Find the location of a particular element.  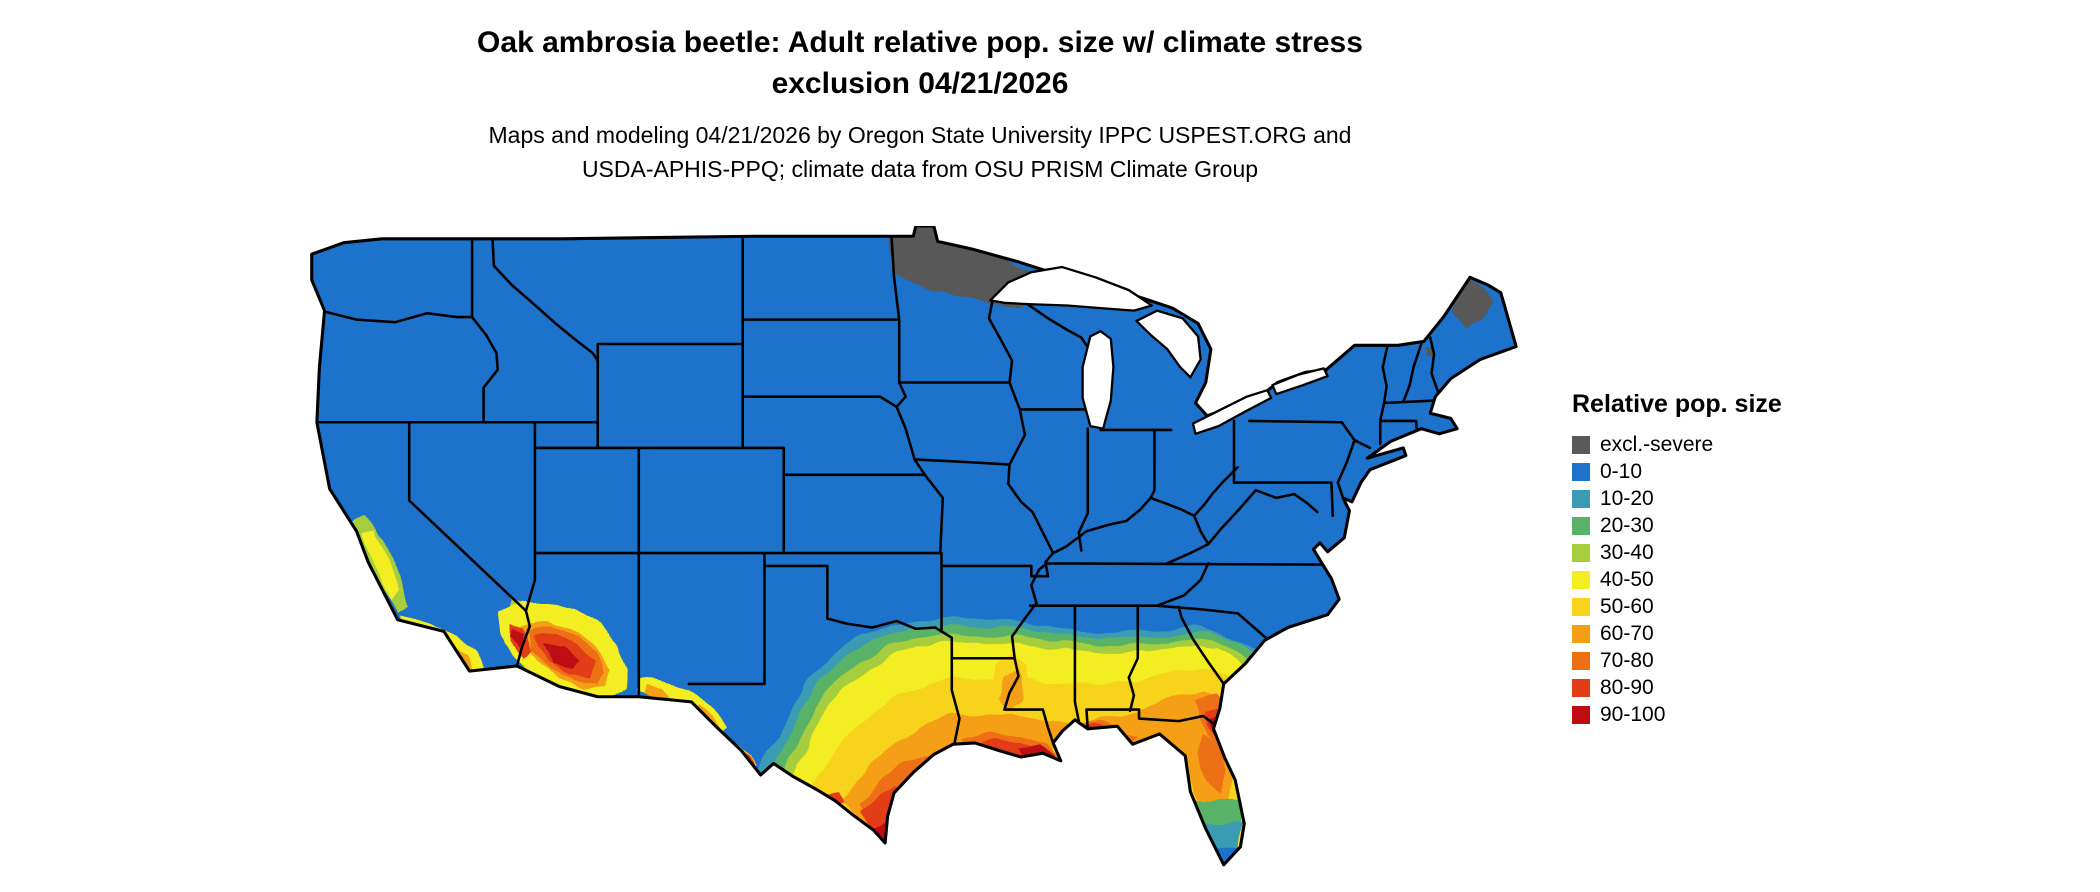

page-title-line2: exclusion 04/21/2026 is located at coordinates (920, 83).